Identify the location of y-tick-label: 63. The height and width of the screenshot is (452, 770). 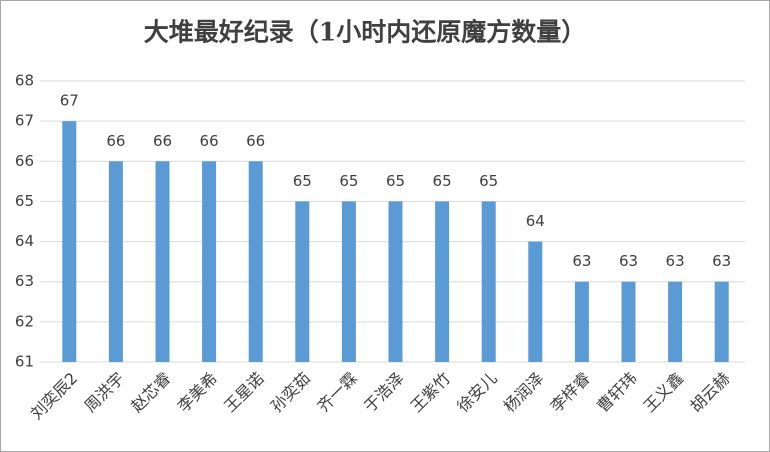
(24, 281).